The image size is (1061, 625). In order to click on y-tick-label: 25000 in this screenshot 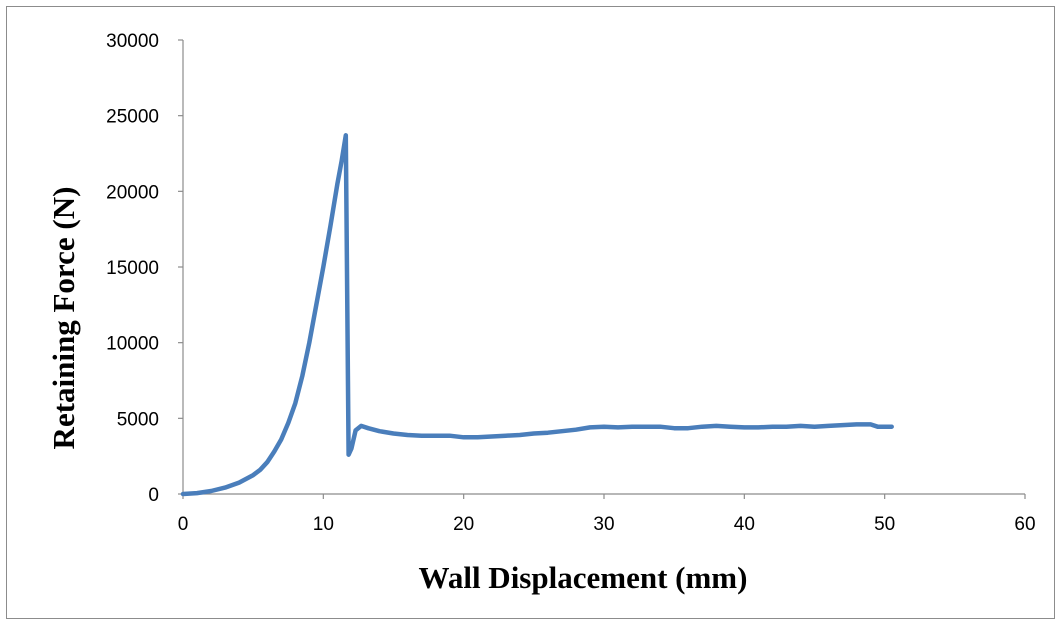, I will do `click(132, 117)`.